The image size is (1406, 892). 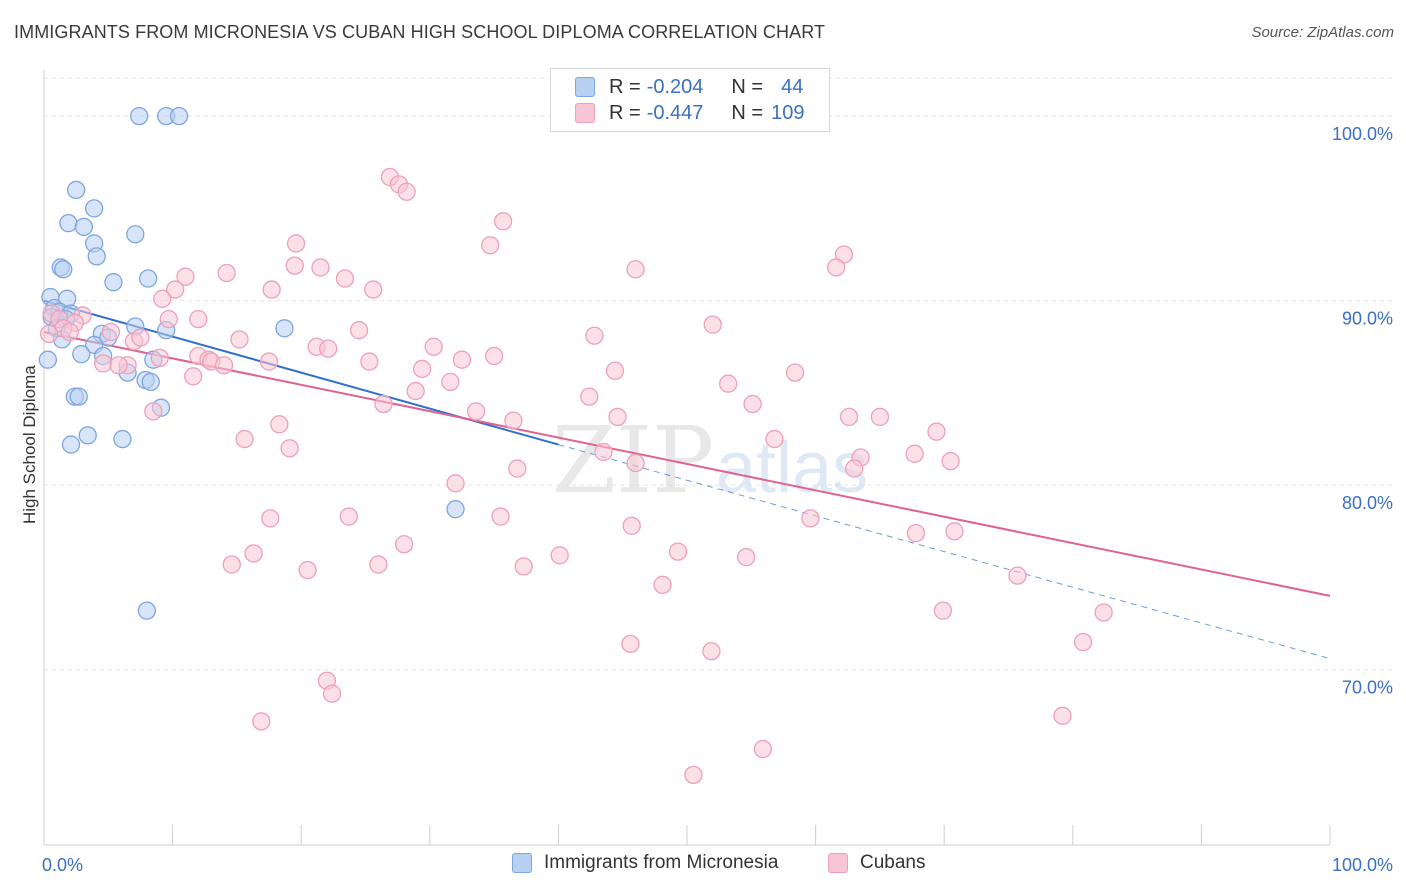 What do you see at coordinates (710, 460) in the screenshot?
I see `watermark: ZIP atlas` at bounding box center [710, 460].